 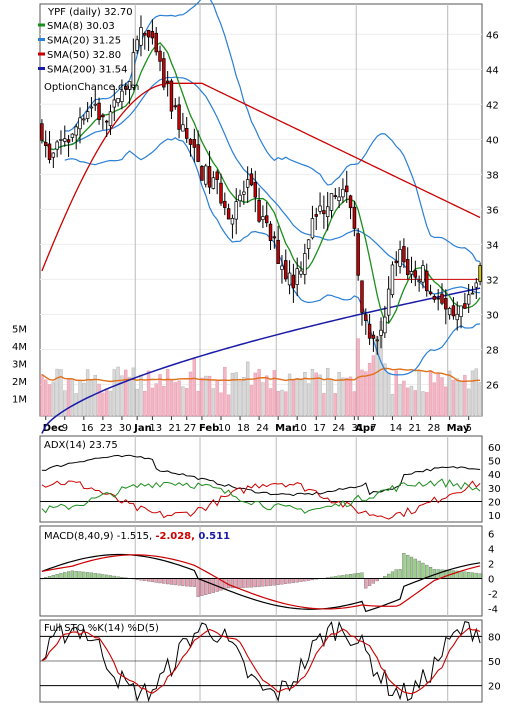 What do you see at coordinates (261, 661) in the screenshot?
I see `sto-d-line` at bounding box center [261, 661].